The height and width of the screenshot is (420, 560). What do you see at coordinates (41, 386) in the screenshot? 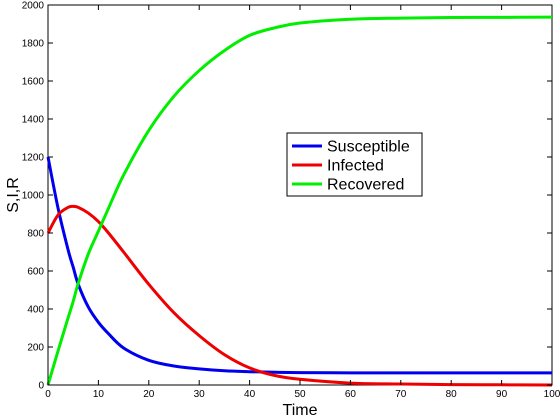
I see `y-tick-label: 0` at bounding box center [41, 386].